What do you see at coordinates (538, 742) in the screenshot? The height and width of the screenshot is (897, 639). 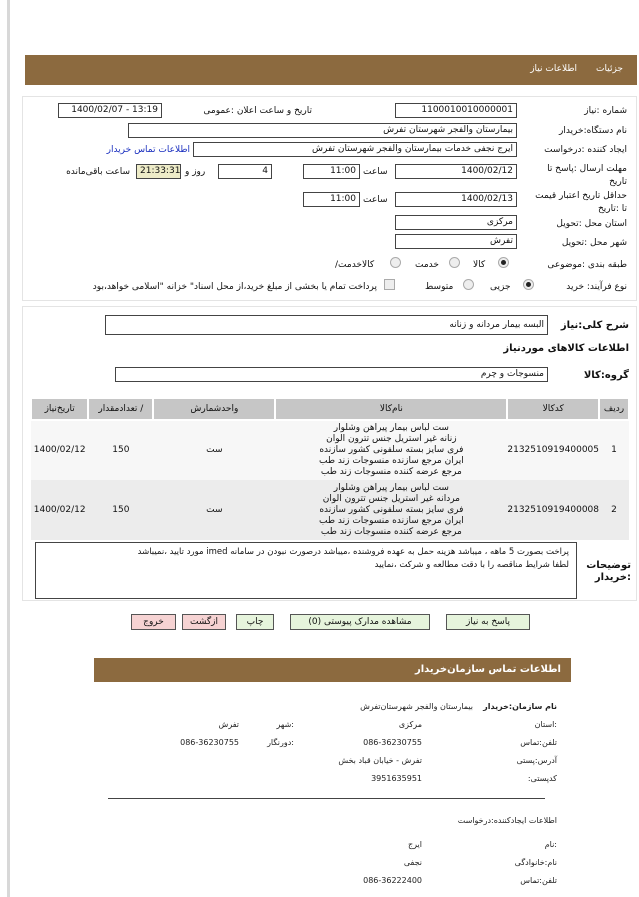 I see `phone-label: تلفن:تماس` at bounding box center [538, 742].